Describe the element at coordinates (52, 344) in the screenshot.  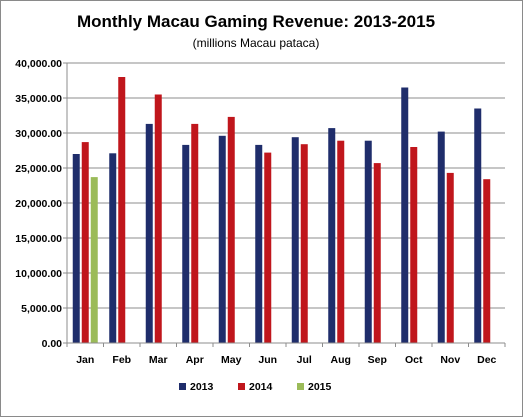
I see `y-tick-label: 0.00` at that location.